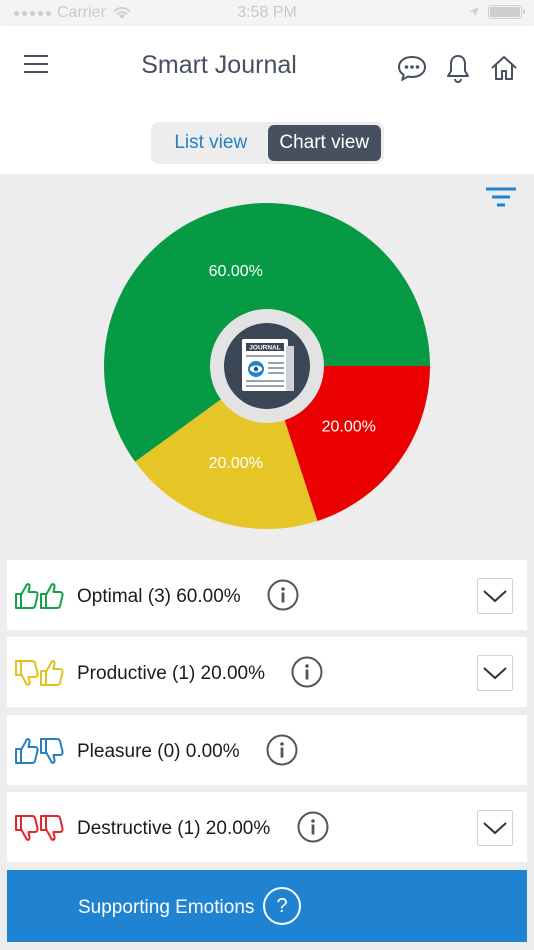 This screenshot has height=950, width=534. I want to click on bell-icon, so click(458, 68).